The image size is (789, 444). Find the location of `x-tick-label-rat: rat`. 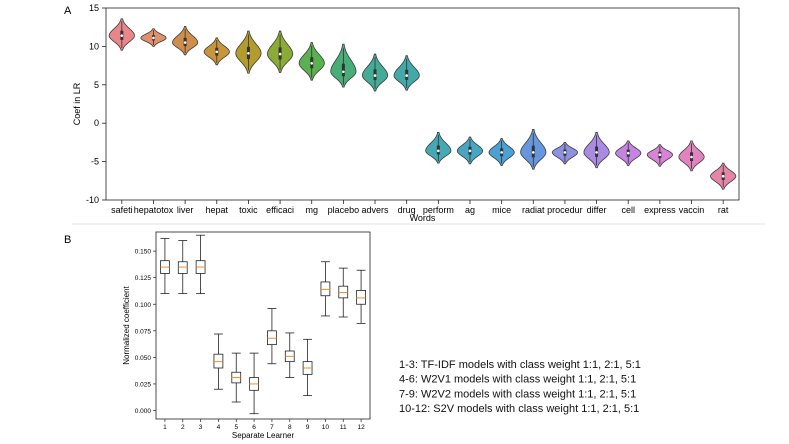

x-tick-label-rat: rat is located at coordinates (723, 210).